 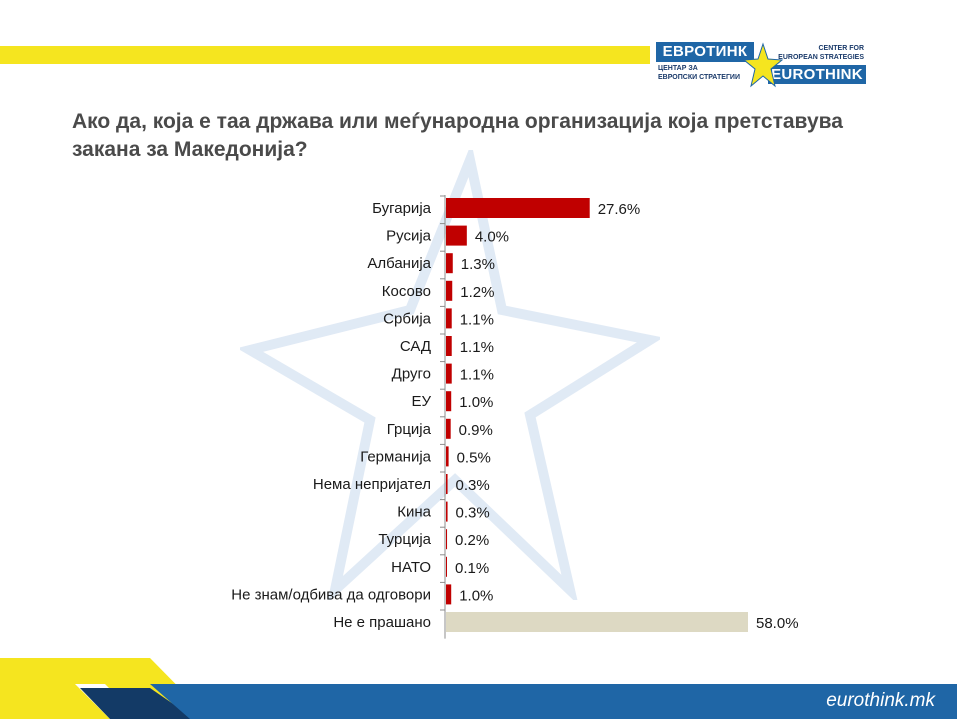 I want to click on top-yellow-band, so click(x=325, y=55).